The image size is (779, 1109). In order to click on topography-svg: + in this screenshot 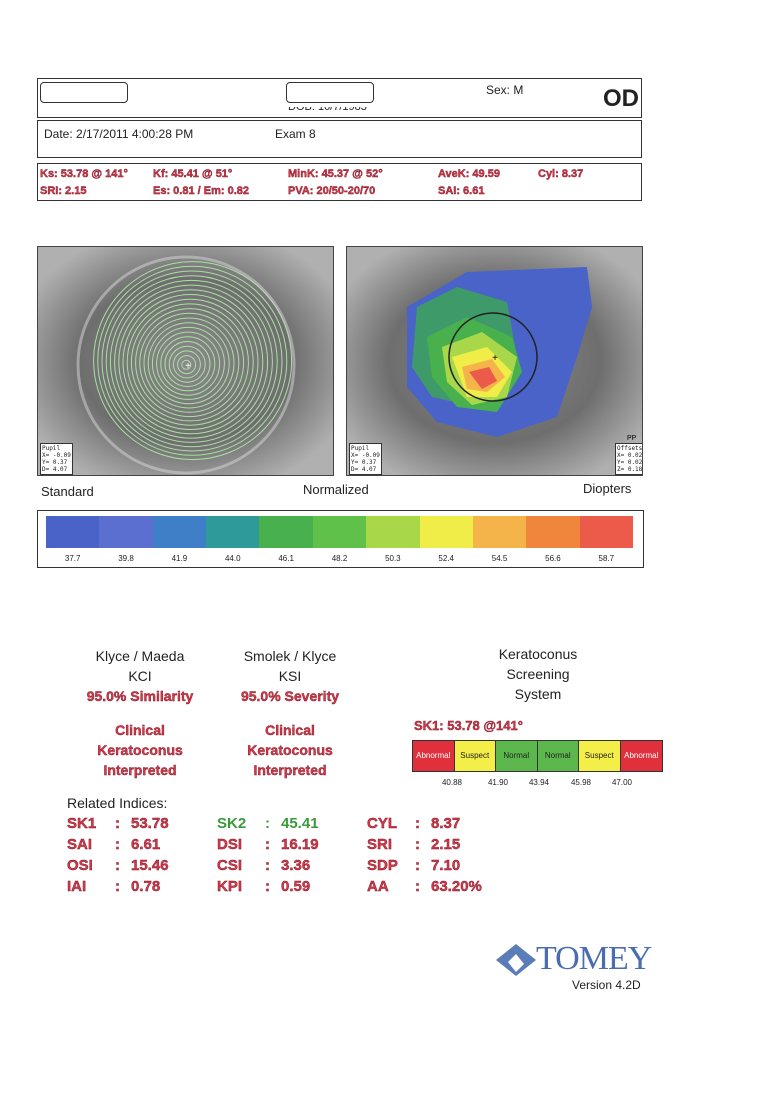, I will do `click(494, 361)`.